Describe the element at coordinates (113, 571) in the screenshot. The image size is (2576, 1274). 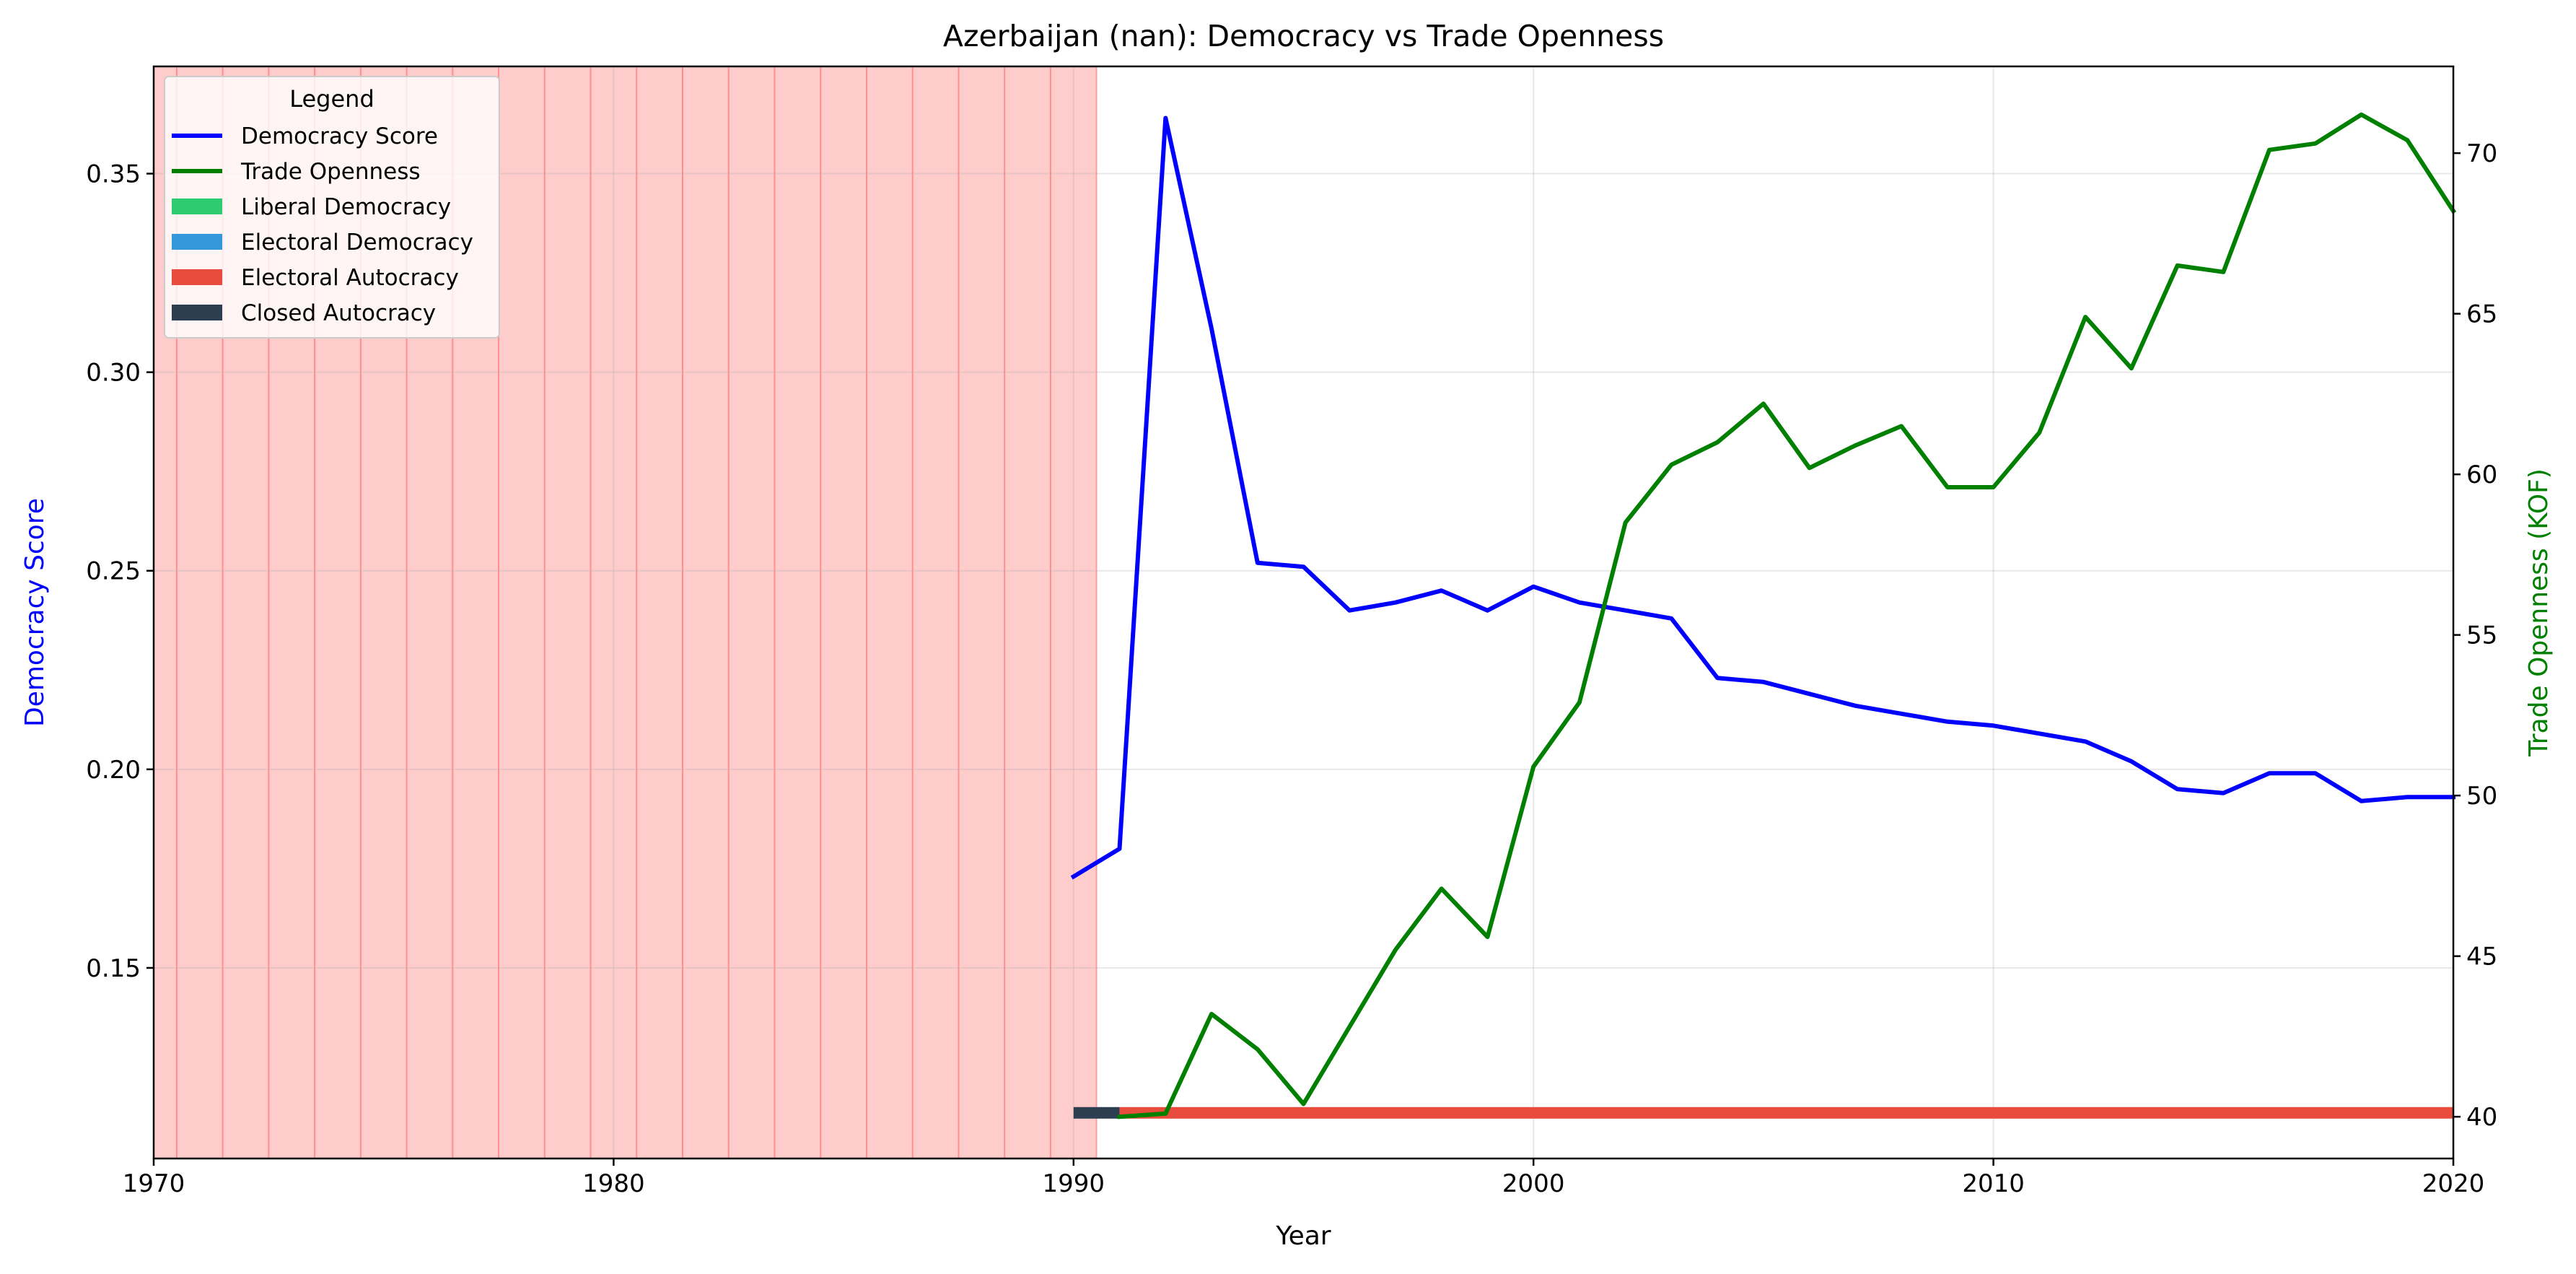
I see `y-left-tick-label: 0.25` at that location.